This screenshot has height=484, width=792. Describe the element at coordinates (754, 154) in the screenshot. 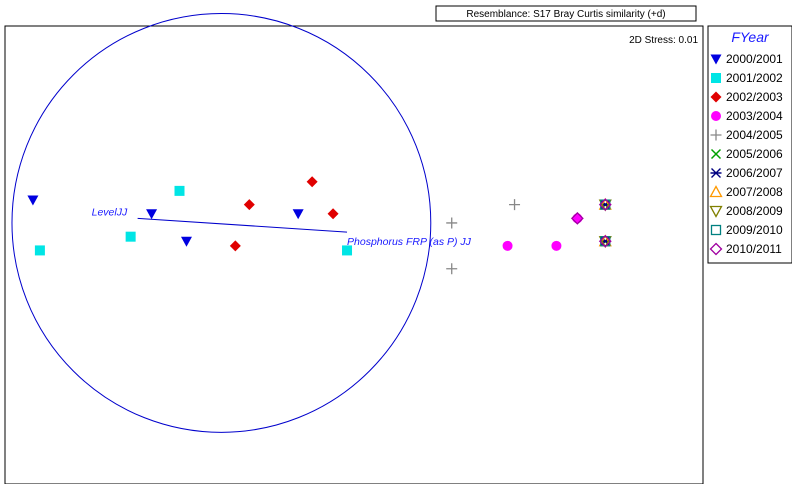

I see `legend-label: 2005/2006` at that location.